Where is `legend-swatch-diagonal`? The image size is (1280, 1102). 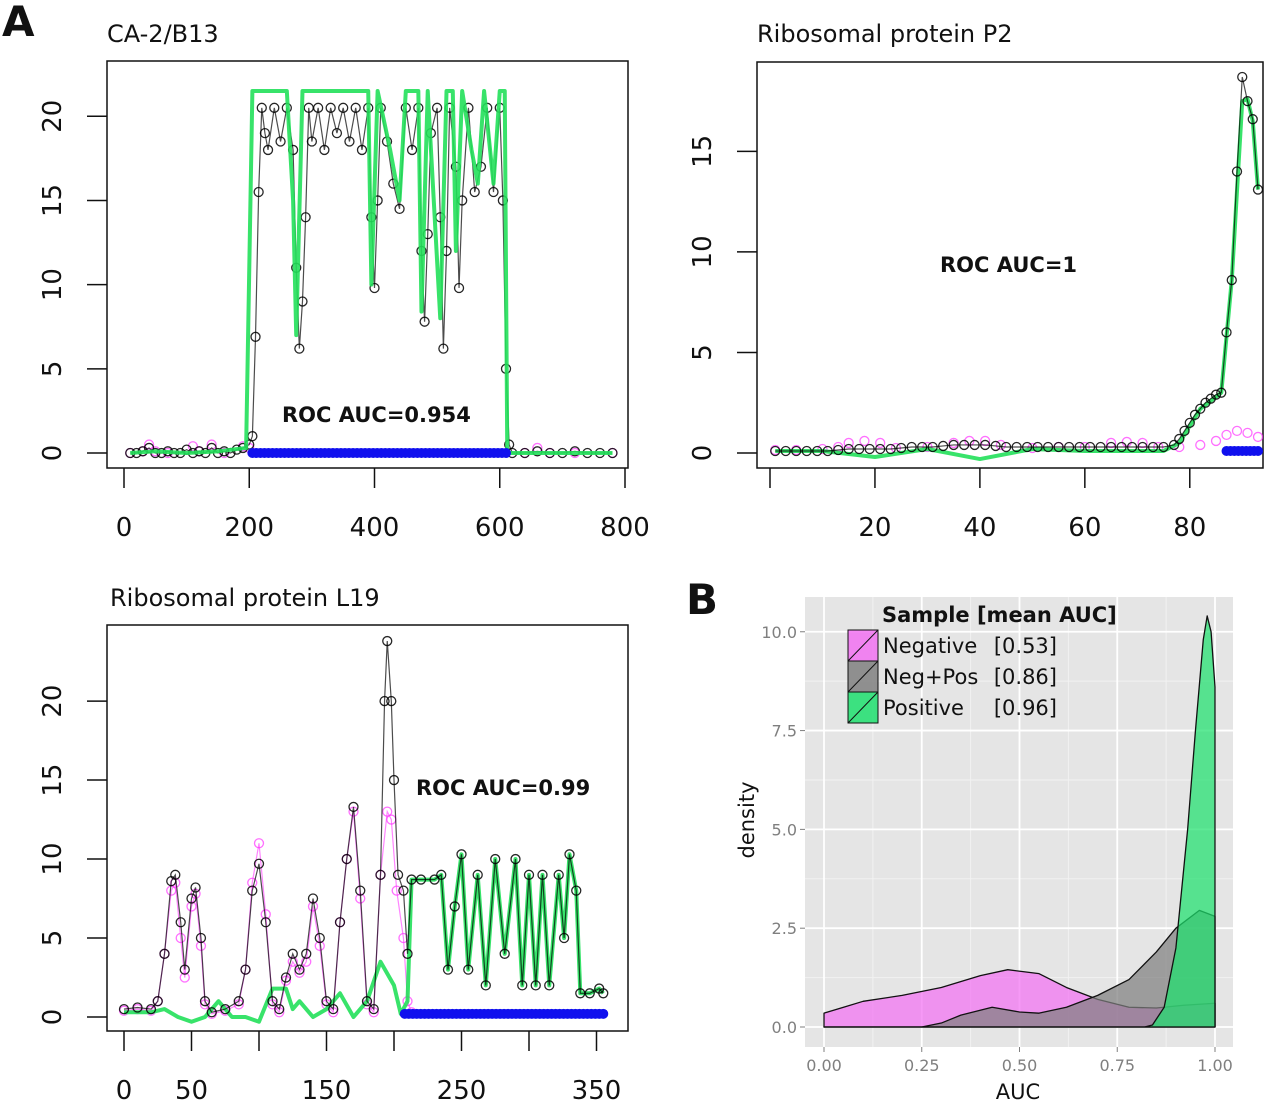 legend-swatch-diagonal is located at coordinates (863, 707).